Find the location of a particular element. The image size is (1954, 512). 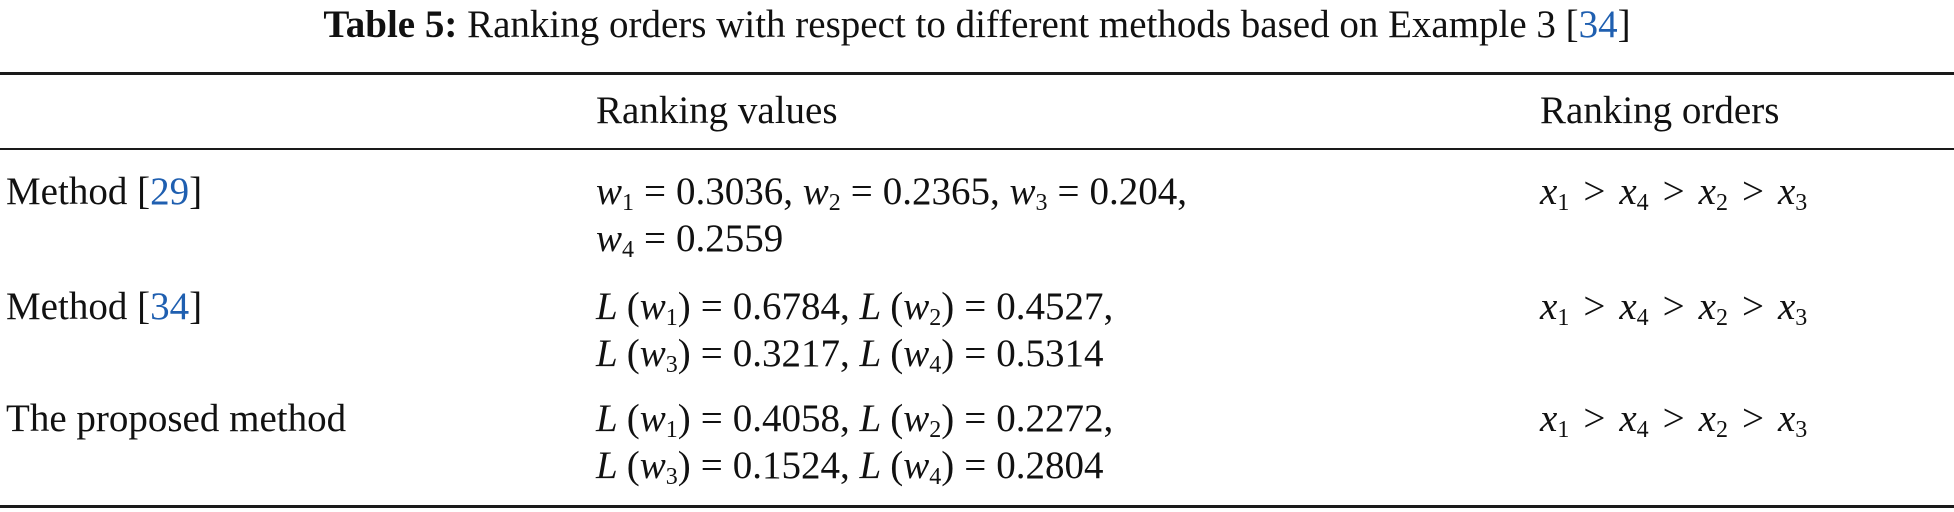

ranking-value-number: 0.2365 is located at coordinates (936, 191).